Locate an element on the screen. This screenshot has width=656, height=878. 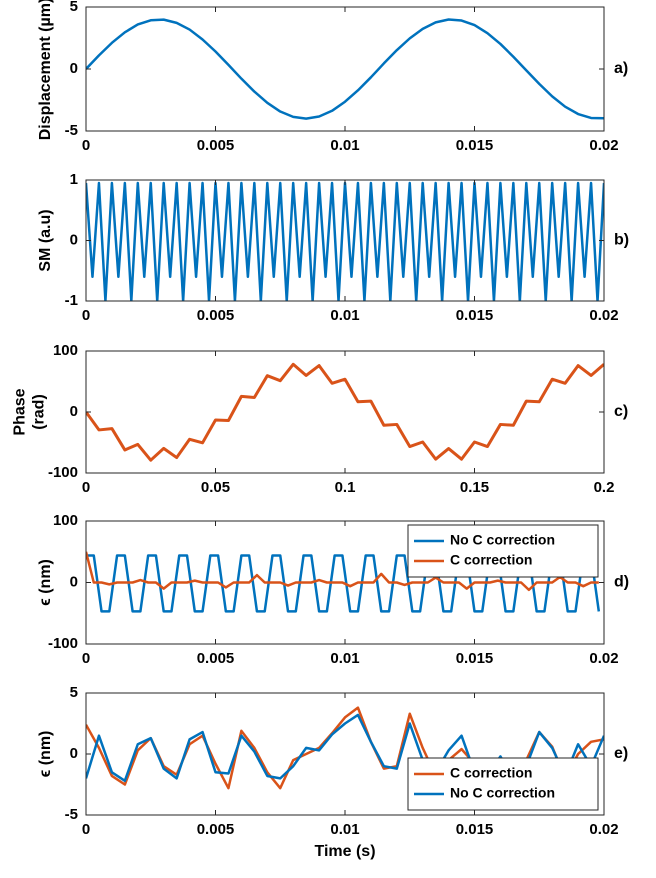
panel-label: a) is located at coordinates (621, 68).